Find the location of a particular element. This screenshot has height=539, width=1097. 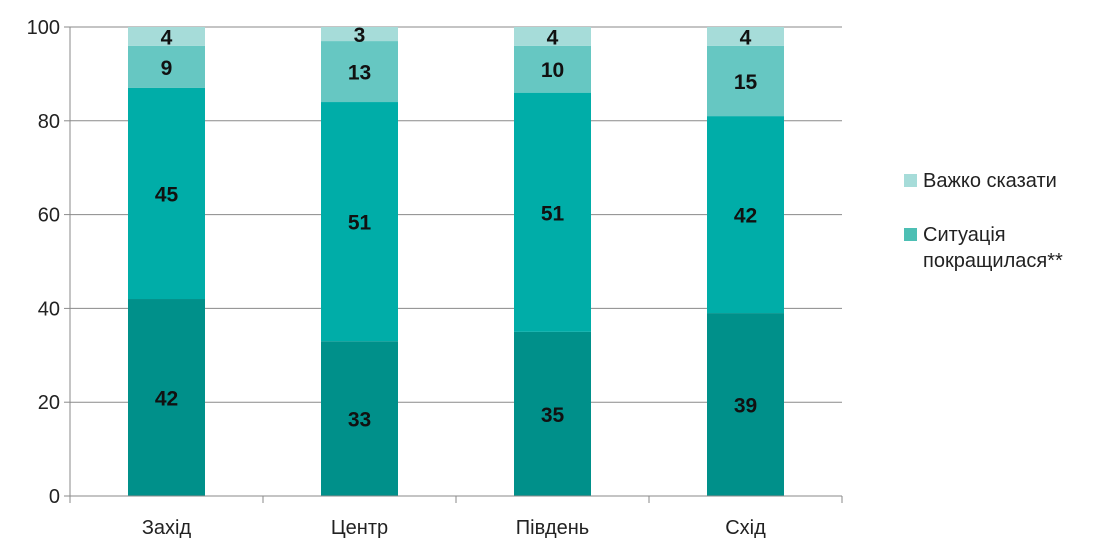

data-label: 15 is located at coordinates (746, 82).